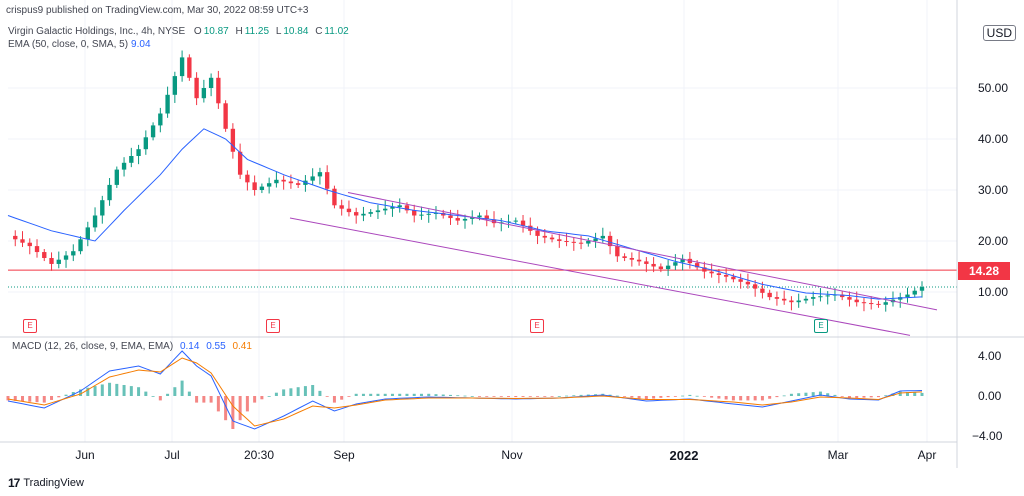 This screenshot has width=1024, height=496. Describe the element at coordinates (242, 346) in the screenshot. I see `macd-value-3: 0.41` at that location.